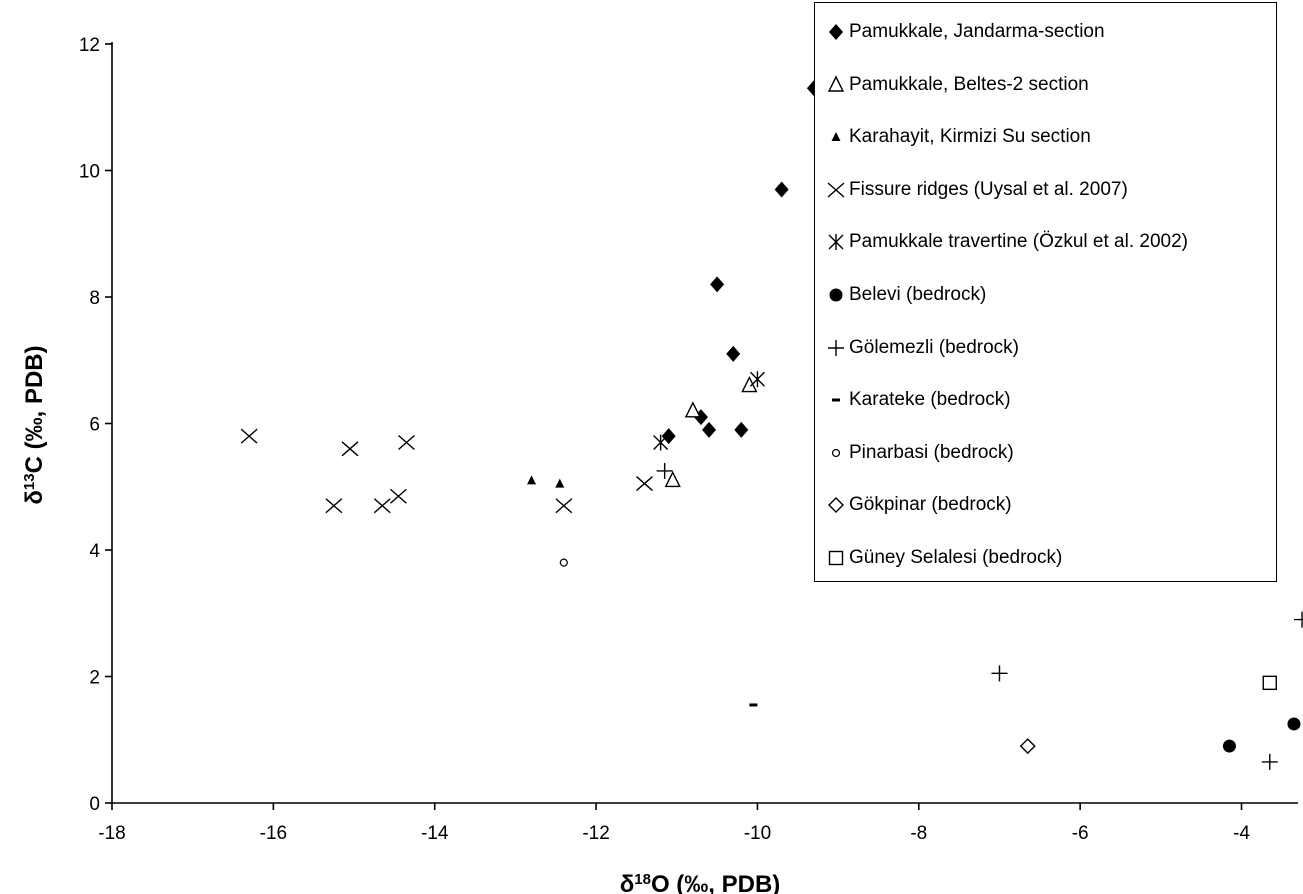 The image size is (1303, 894). I want to click on legend-marker-plus, so click(836, 347).